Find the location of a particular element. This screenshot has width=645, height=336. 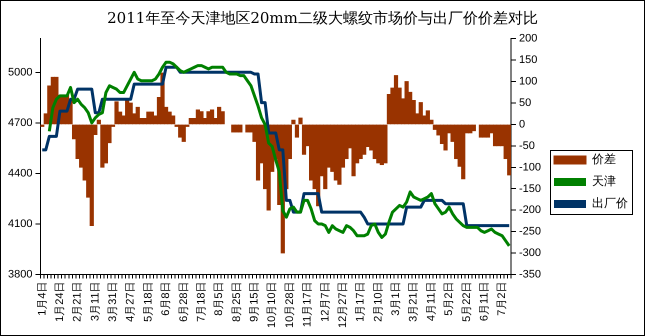

legend-label: 天津 is located at coordinates (604, 181).